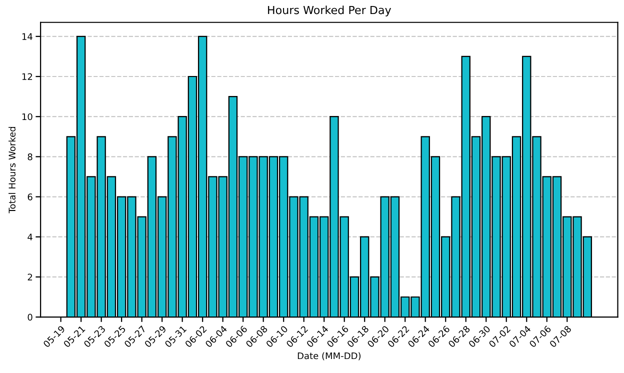  What do you see at coordinates (330, 11) in the screenshot?
I see `chart-title: Hours Worked Per Day` at bounding box center [330, 11].